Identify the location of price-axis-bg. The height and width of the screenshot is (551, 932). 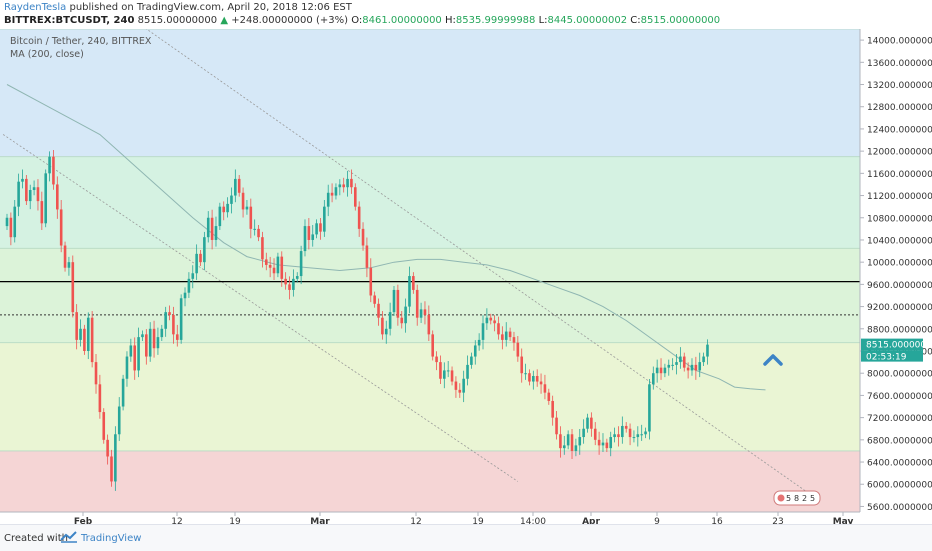
(896, 270).